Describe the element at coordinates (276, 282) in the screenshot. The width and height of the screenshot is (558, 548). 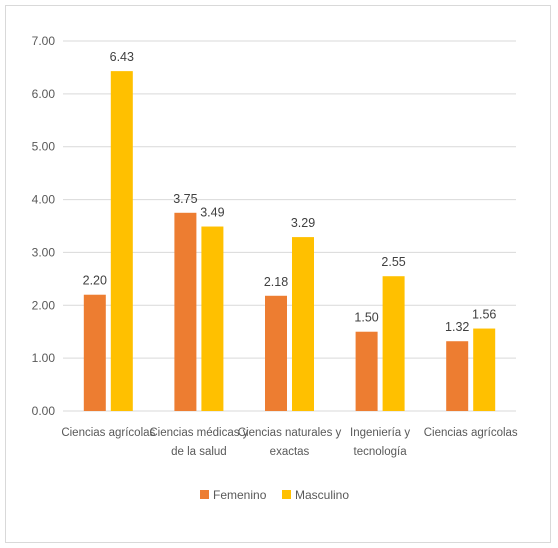
I see `data-label: 2.18` at that location.